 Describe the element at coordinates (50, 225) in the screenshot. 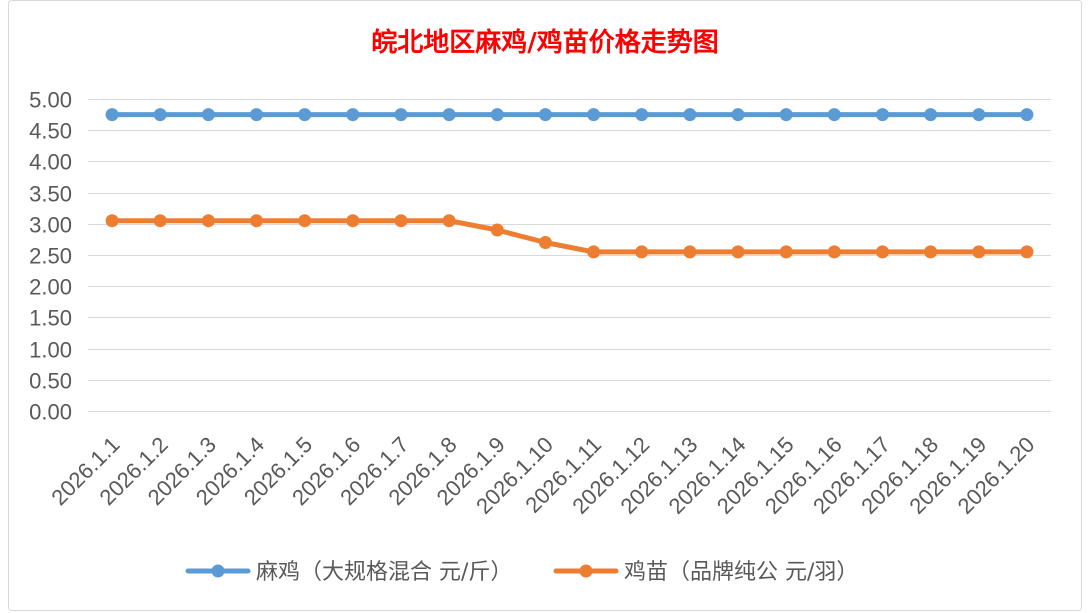

I see `y-tick-label: 3.00` at that location.